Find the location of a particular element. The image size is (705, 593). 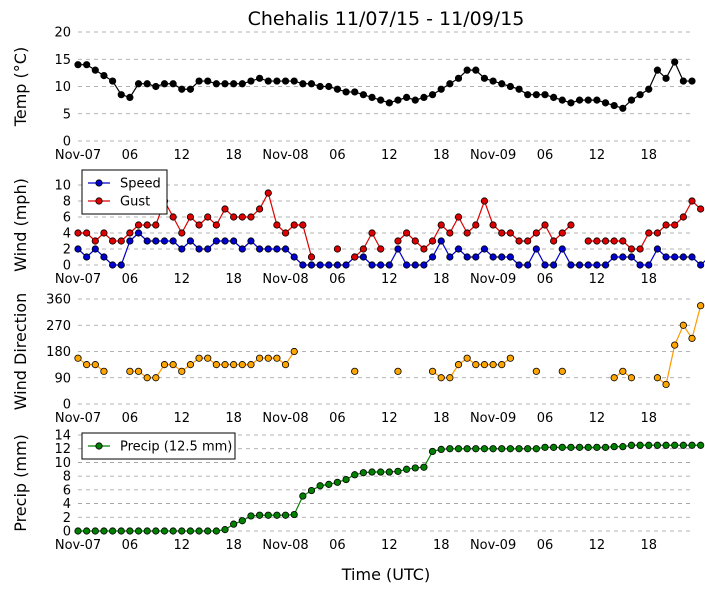

y-axis-label: Precip (mm) is located at coordinates (20, 483).